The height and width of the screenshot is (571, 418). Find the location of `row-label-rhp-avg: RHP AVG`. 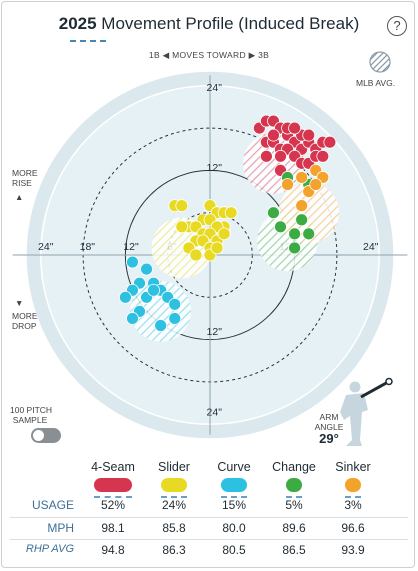

row-label-rhp-avg: RHP AVG is located at coordinates (49, 549).